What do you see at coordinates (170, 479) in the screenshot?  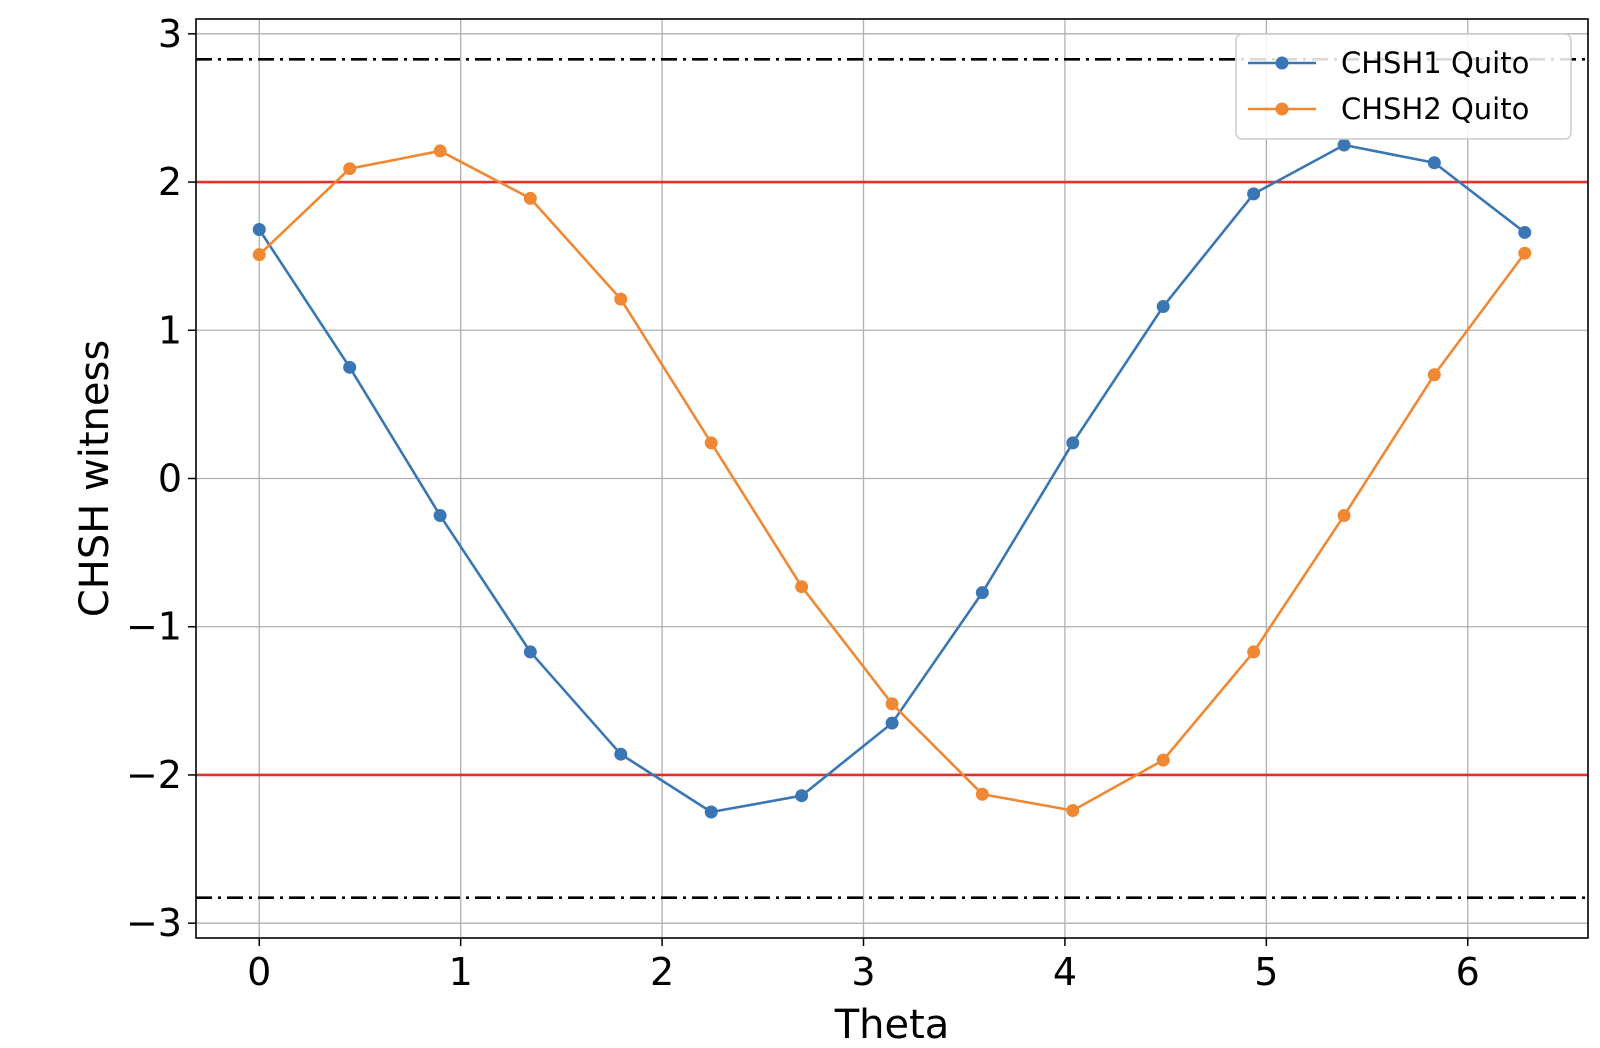 I see `y-tick-label: 0` at bounding box center [170, 479].